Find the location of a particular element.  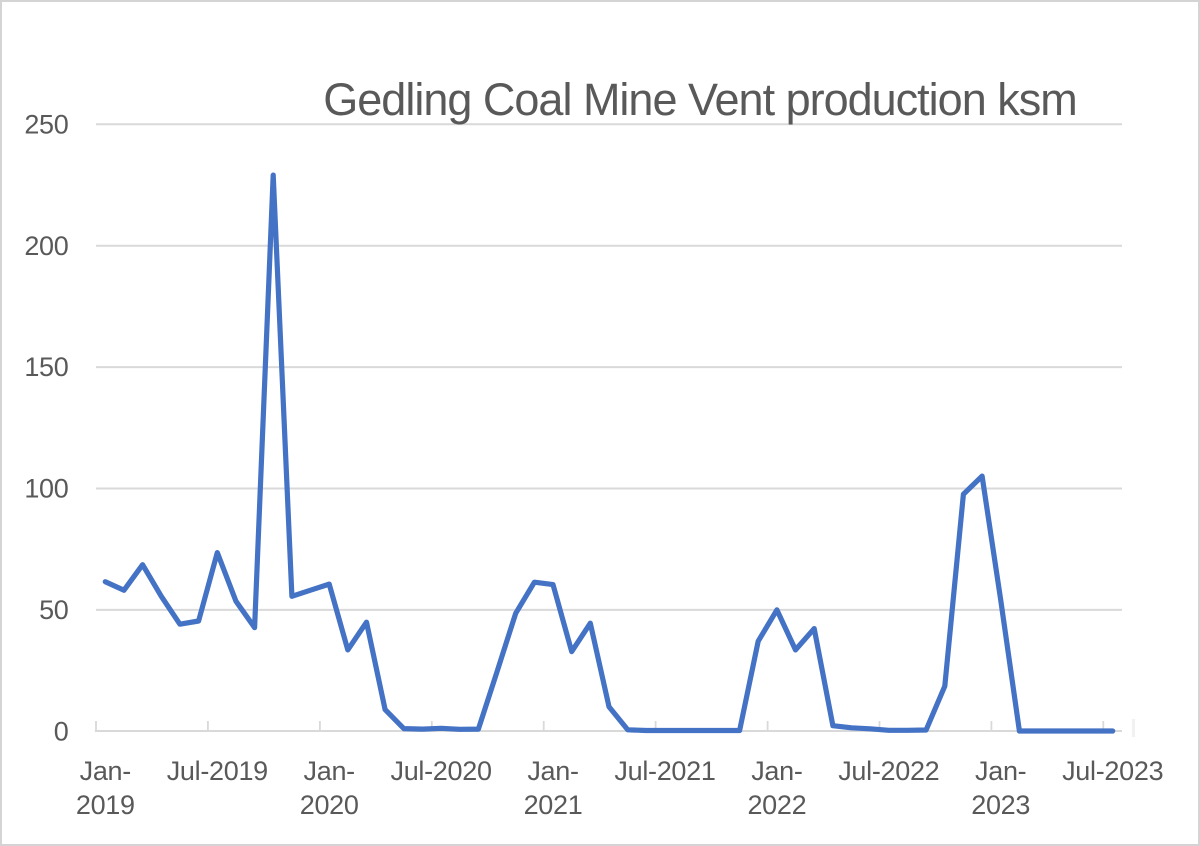

svg-text: 2023 is located at coordinates (1000, 805).